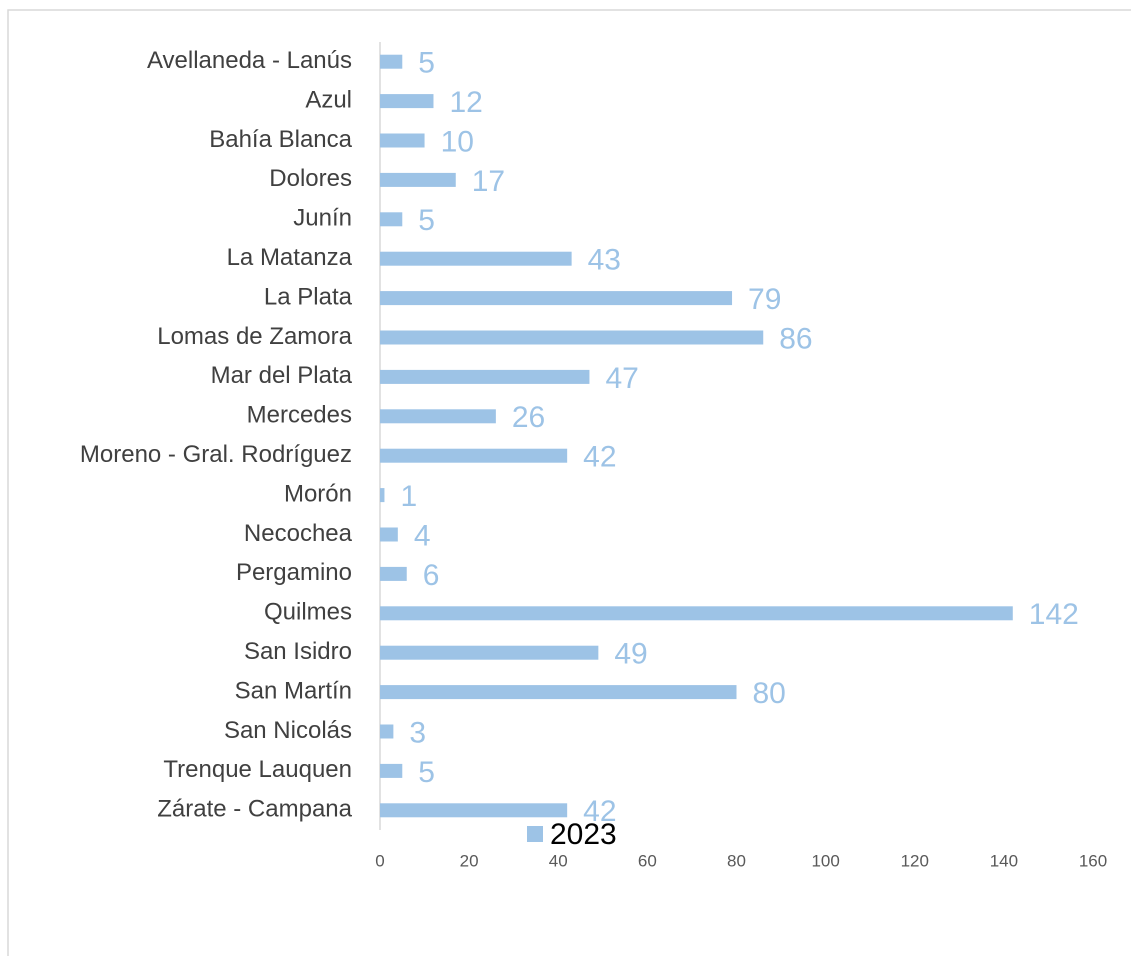 The width and height of the screenshot is (1131, 956). I want to click on data-label: 86, so click(795, 338).